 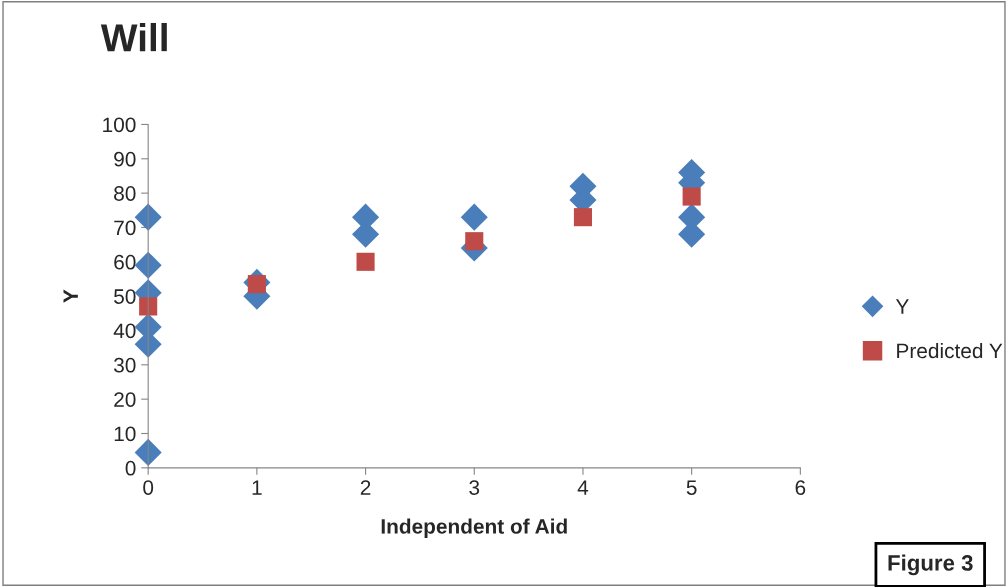 I want to click on x-tick-label: 3, so click(x=474, y=487).